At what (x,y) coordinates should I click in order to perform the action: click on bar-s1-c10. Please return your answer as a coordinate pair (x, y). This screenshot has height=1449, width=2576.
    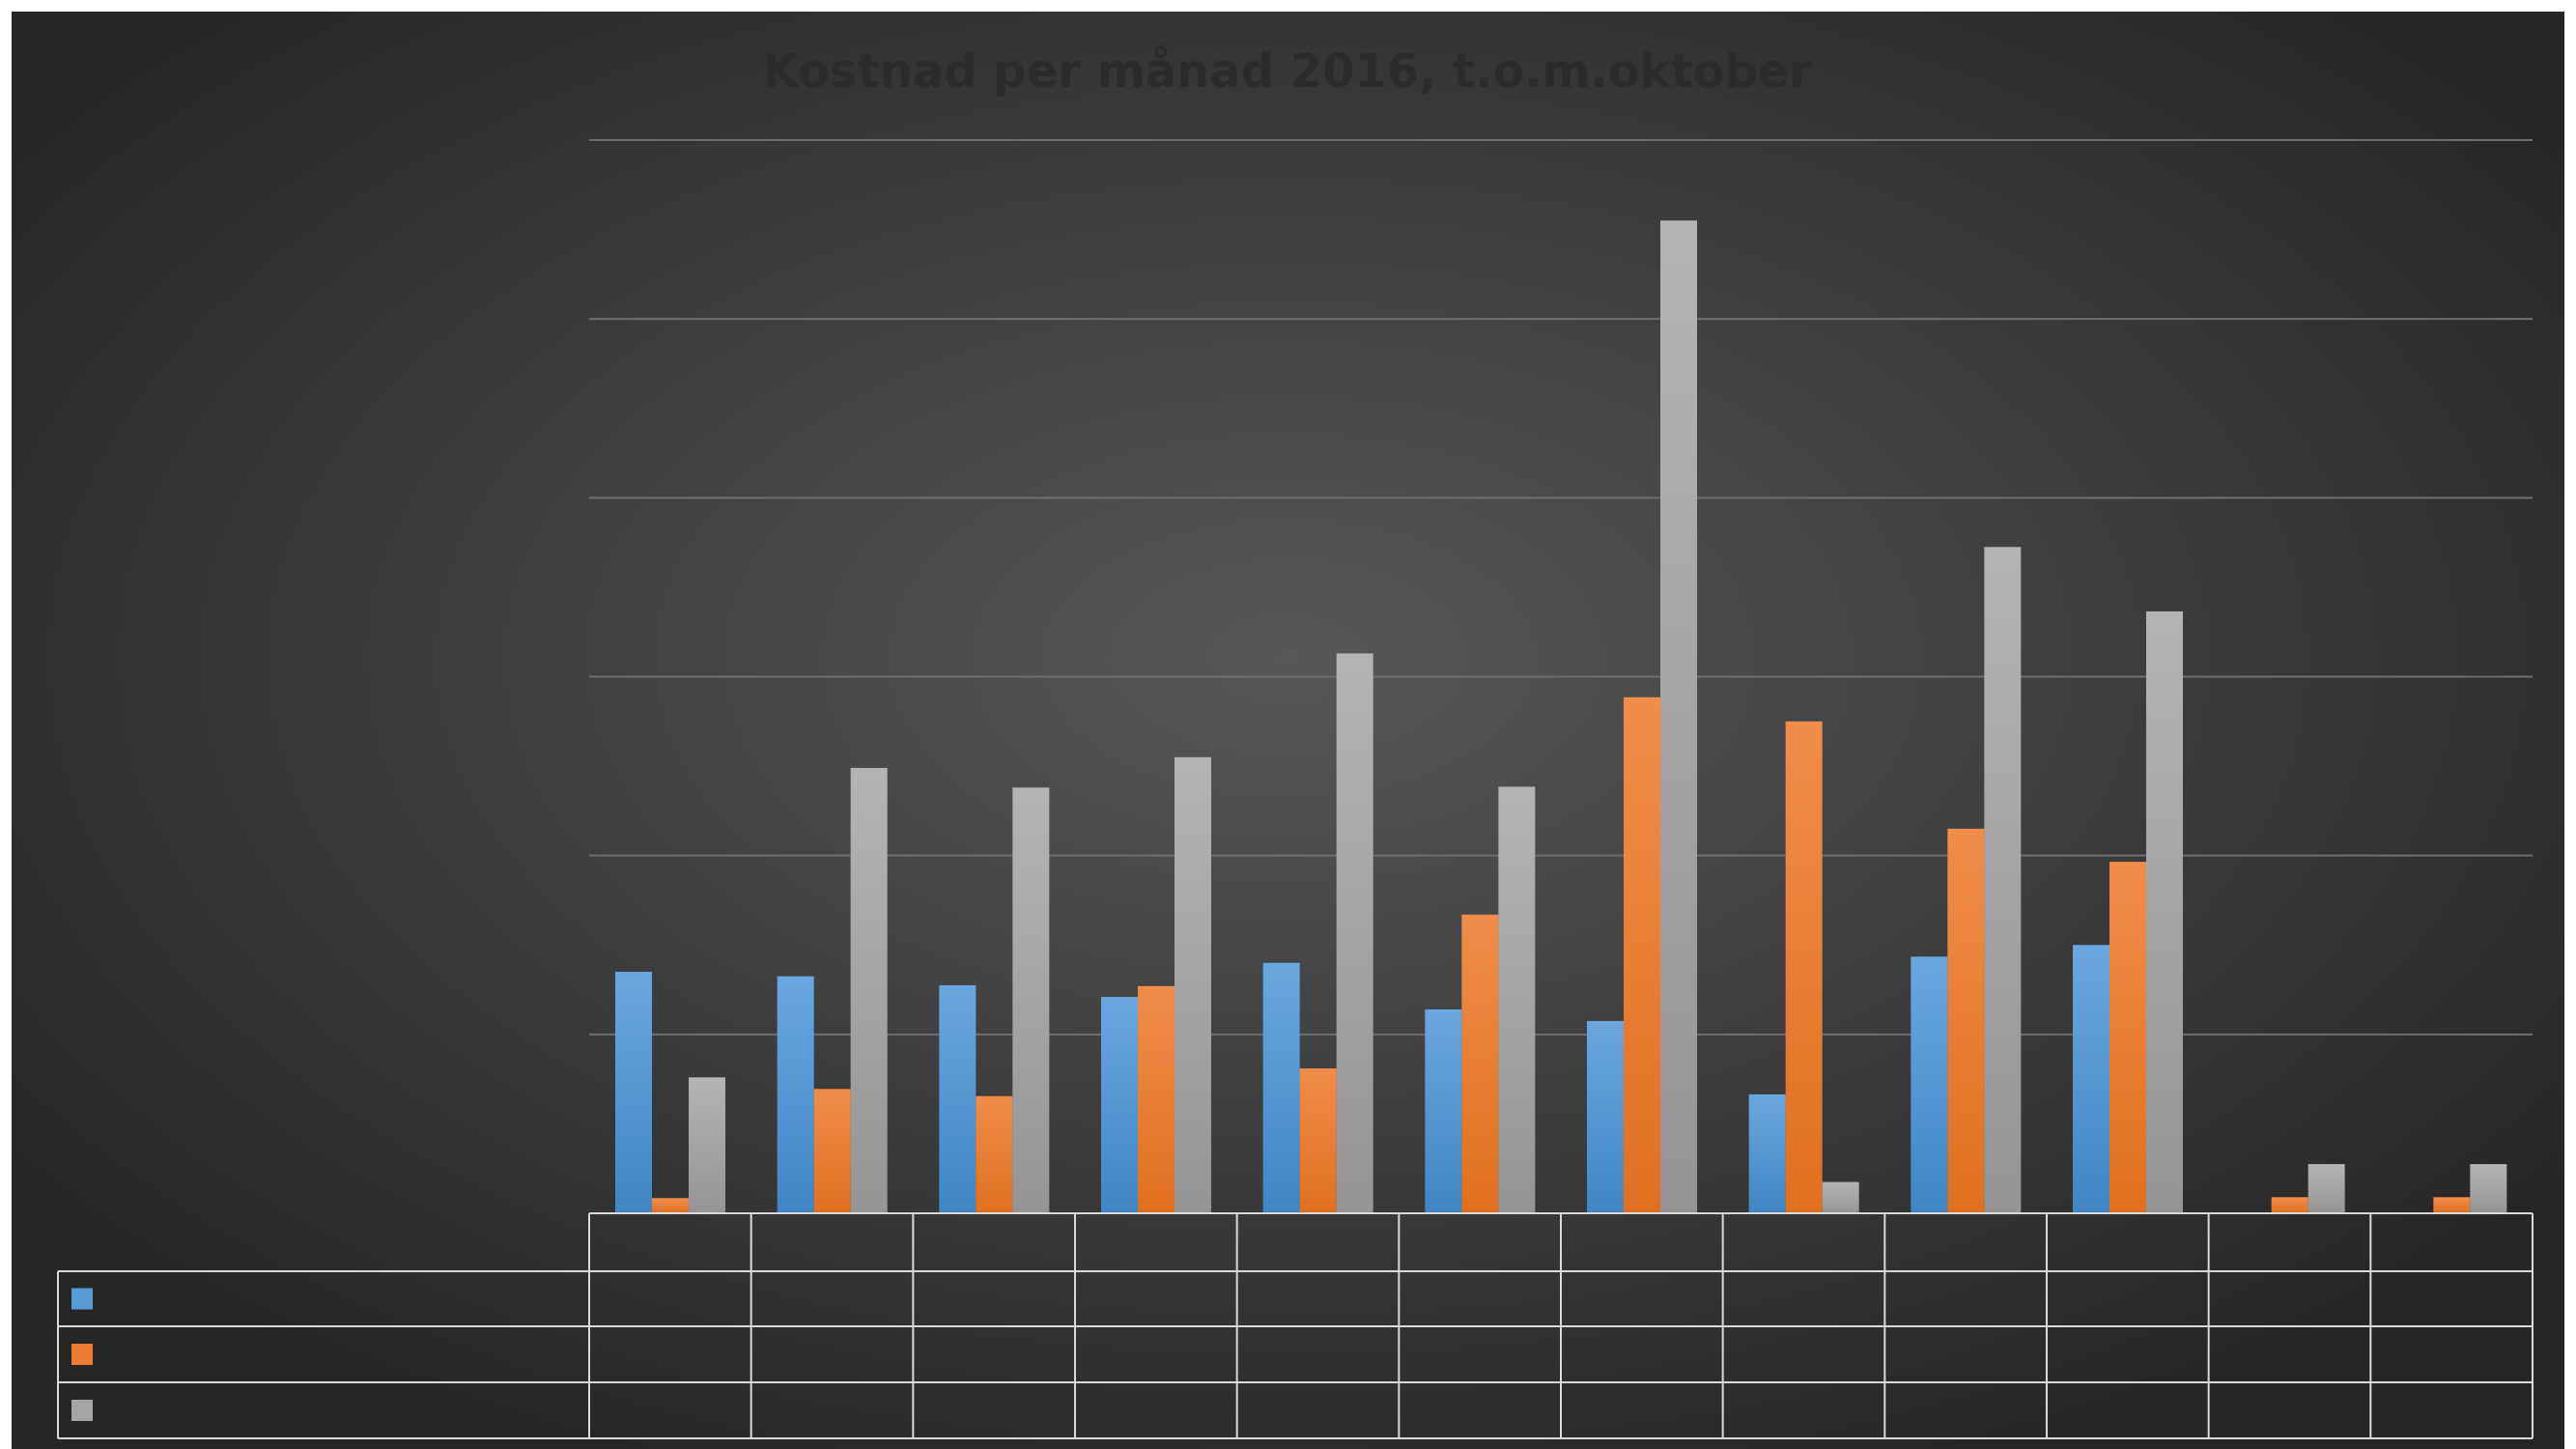
    Looking at the image, I should click on (2091, 1079).